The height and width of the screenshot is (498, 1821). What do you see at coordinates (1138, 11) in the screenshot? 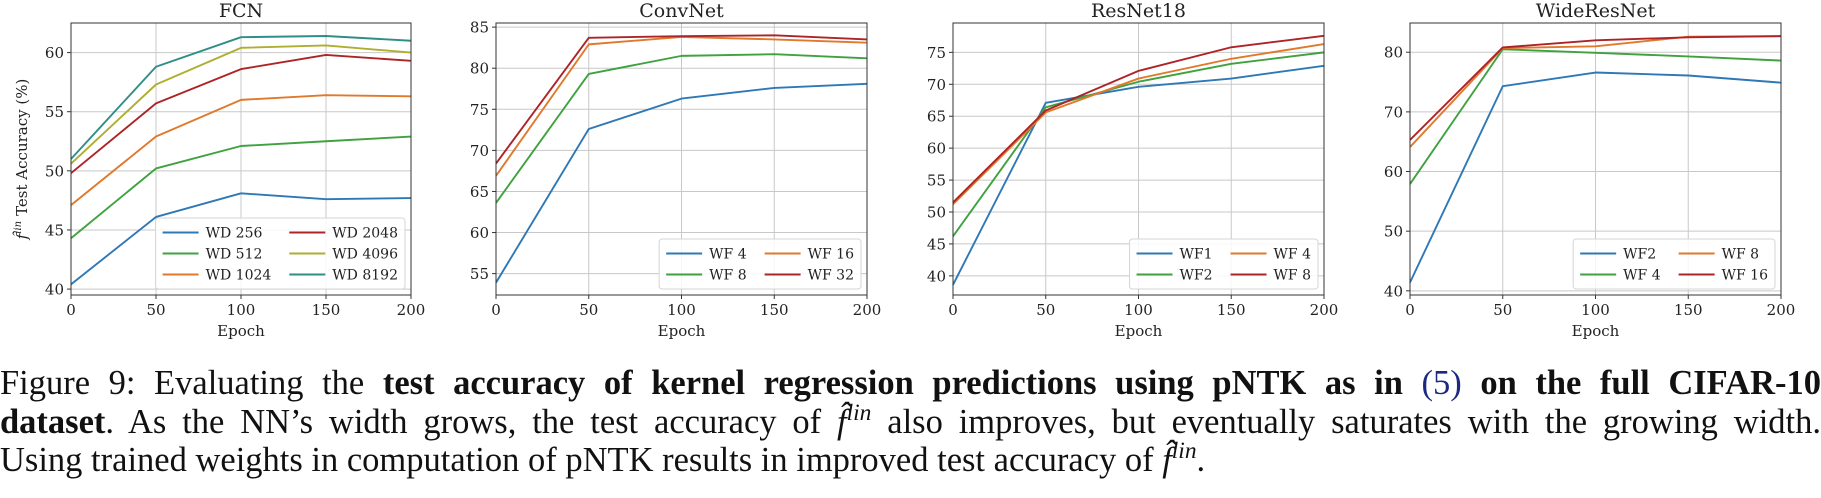
I see `chart-title: ResNet18` at bounding box center [1138, 11].